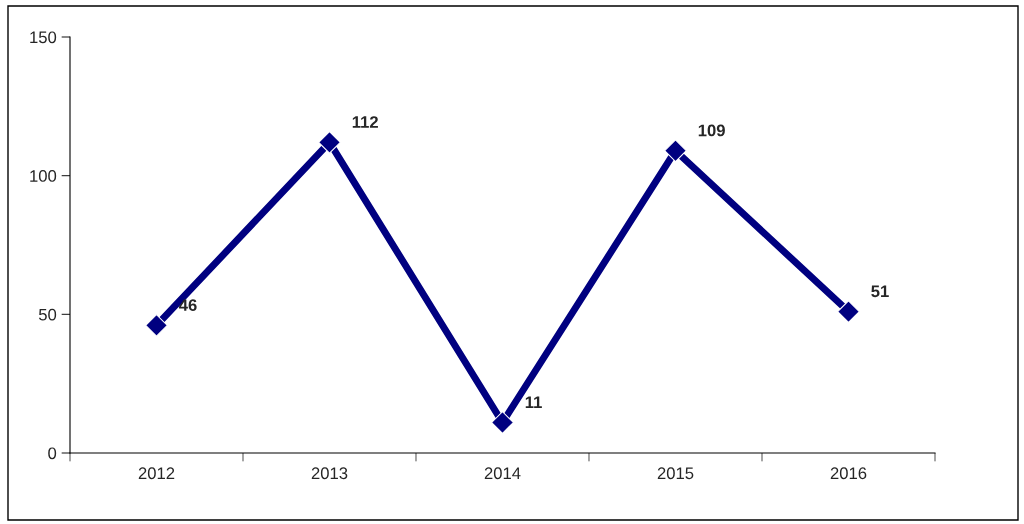 Image resolution: width=1024 pixels, height=524 pixels. What do you see at coordinates (533, 402) in the screenshot?
I see `data-label: 11` at bounding box center [533, 402].